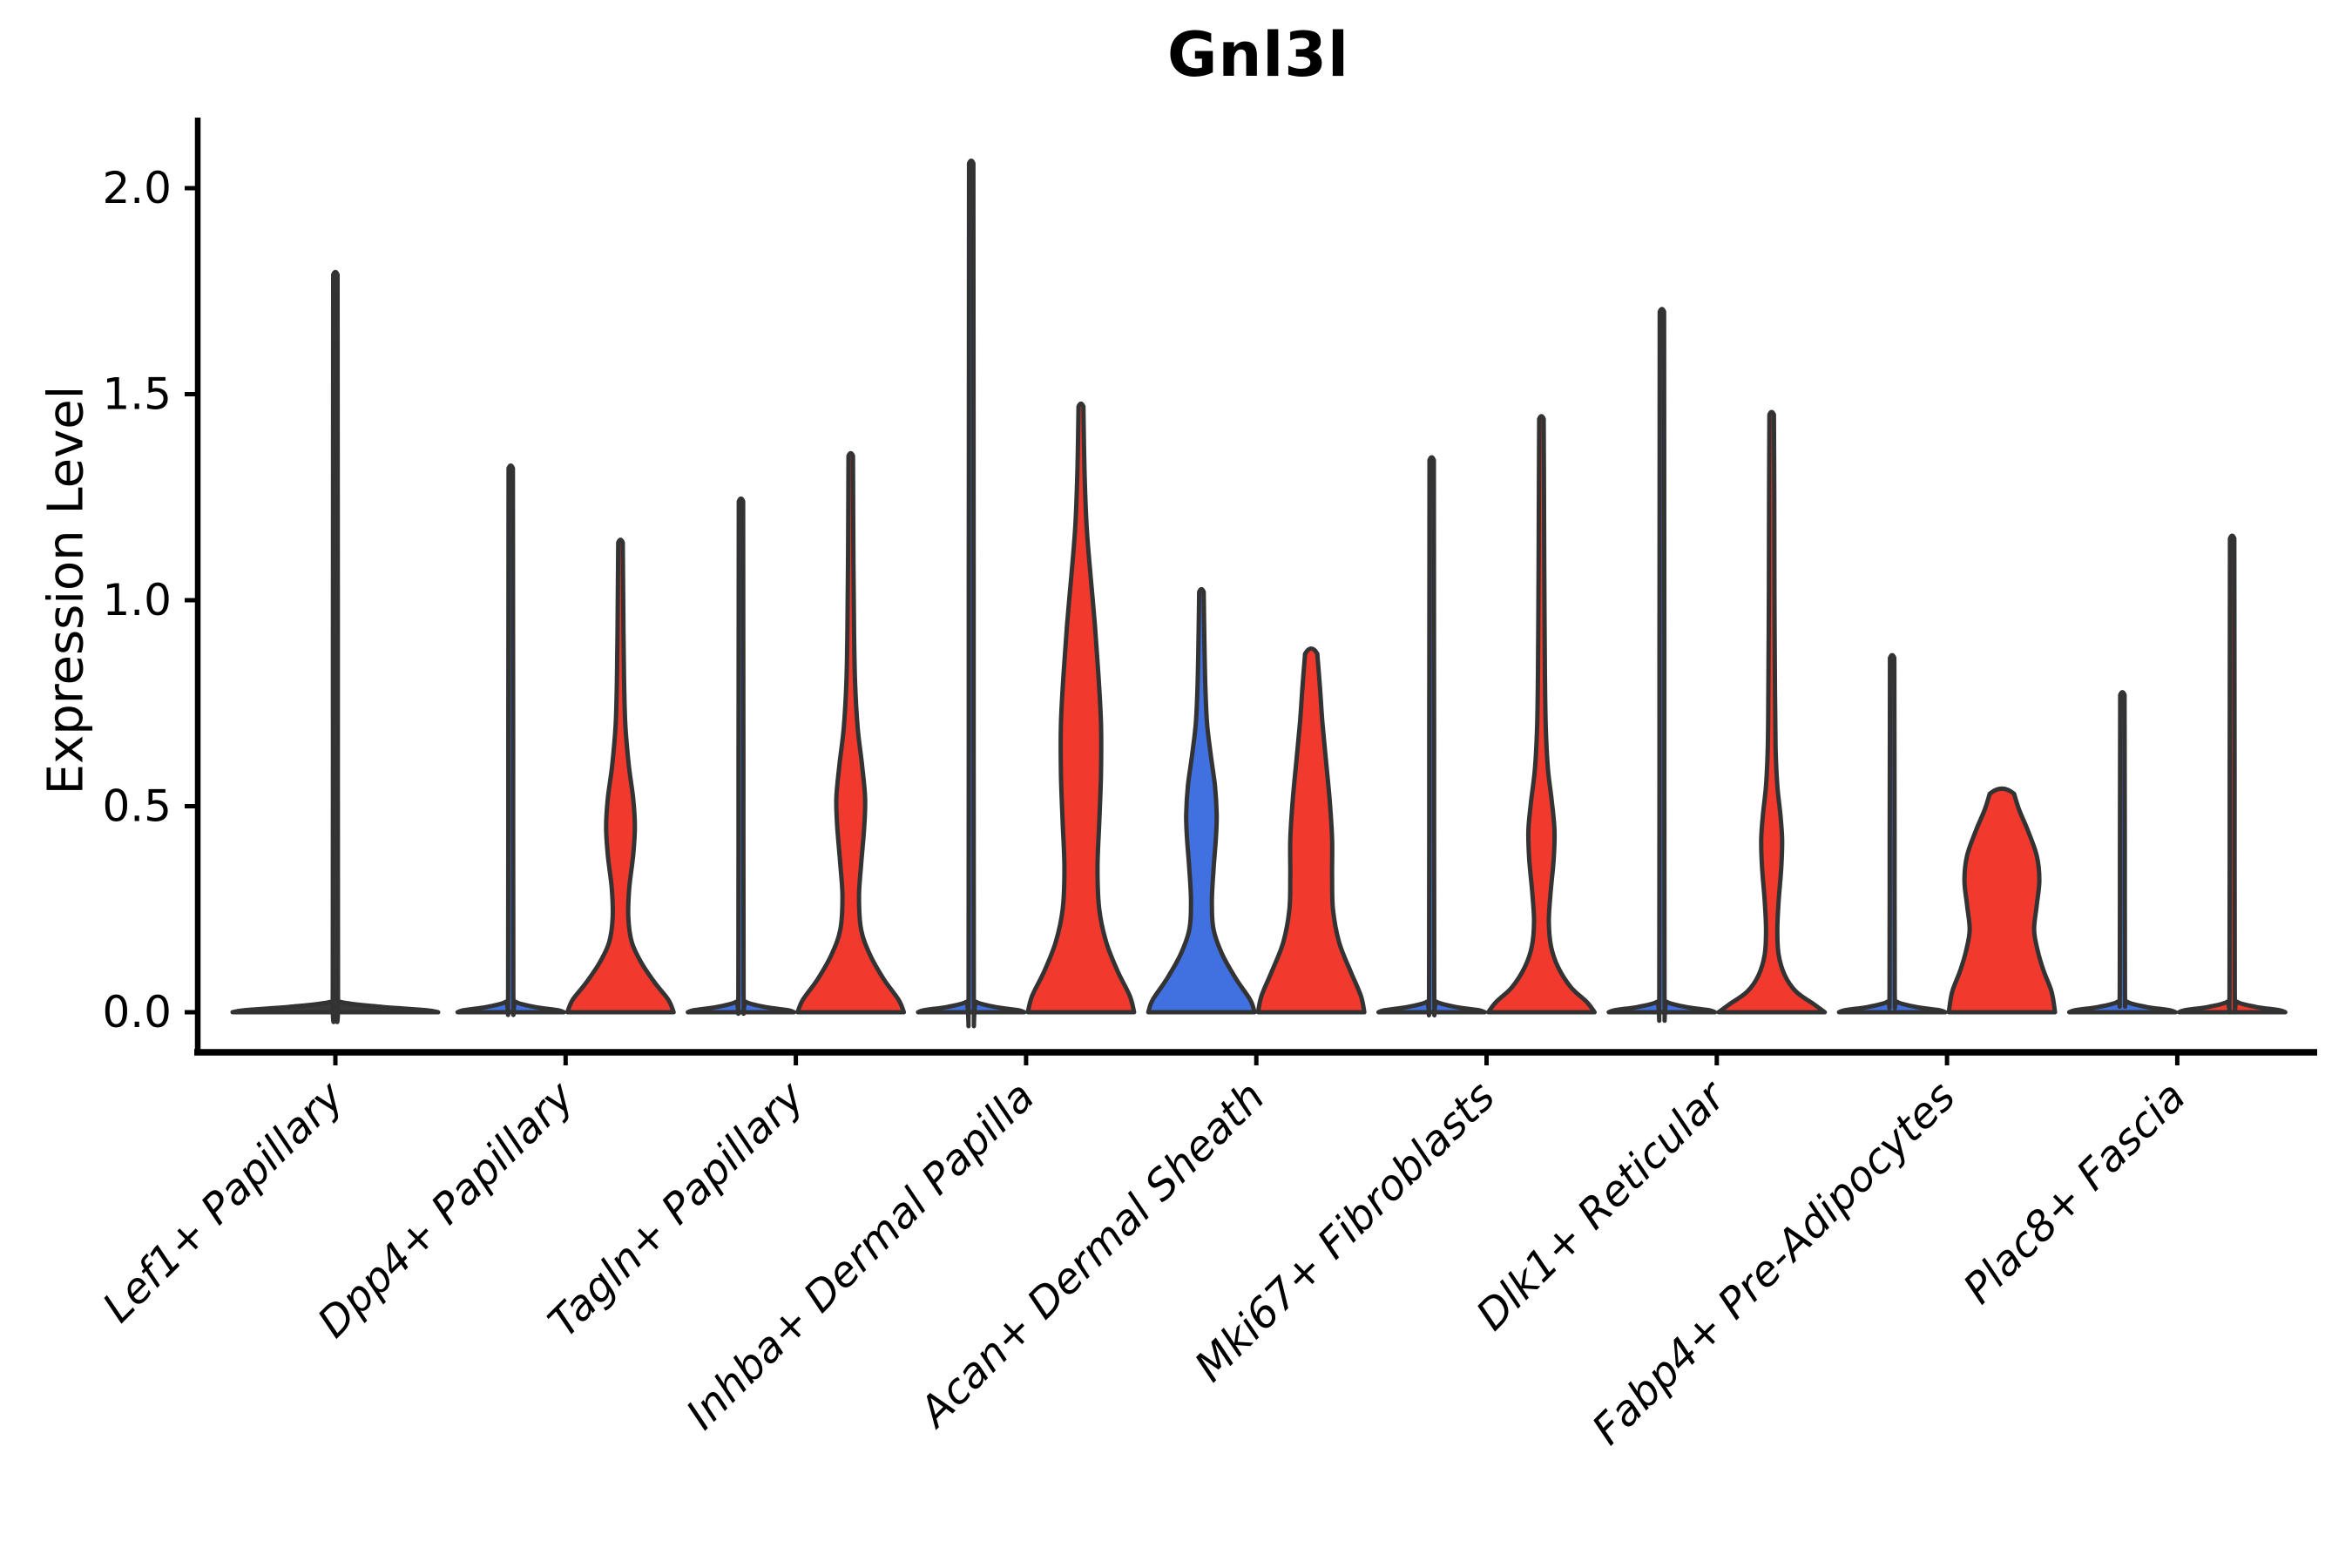 This screenshot has width=2352, height=1568. I want to click on x-tick-label: Fabp4+ Pre-Adipocytes, so click(1774, 1263).